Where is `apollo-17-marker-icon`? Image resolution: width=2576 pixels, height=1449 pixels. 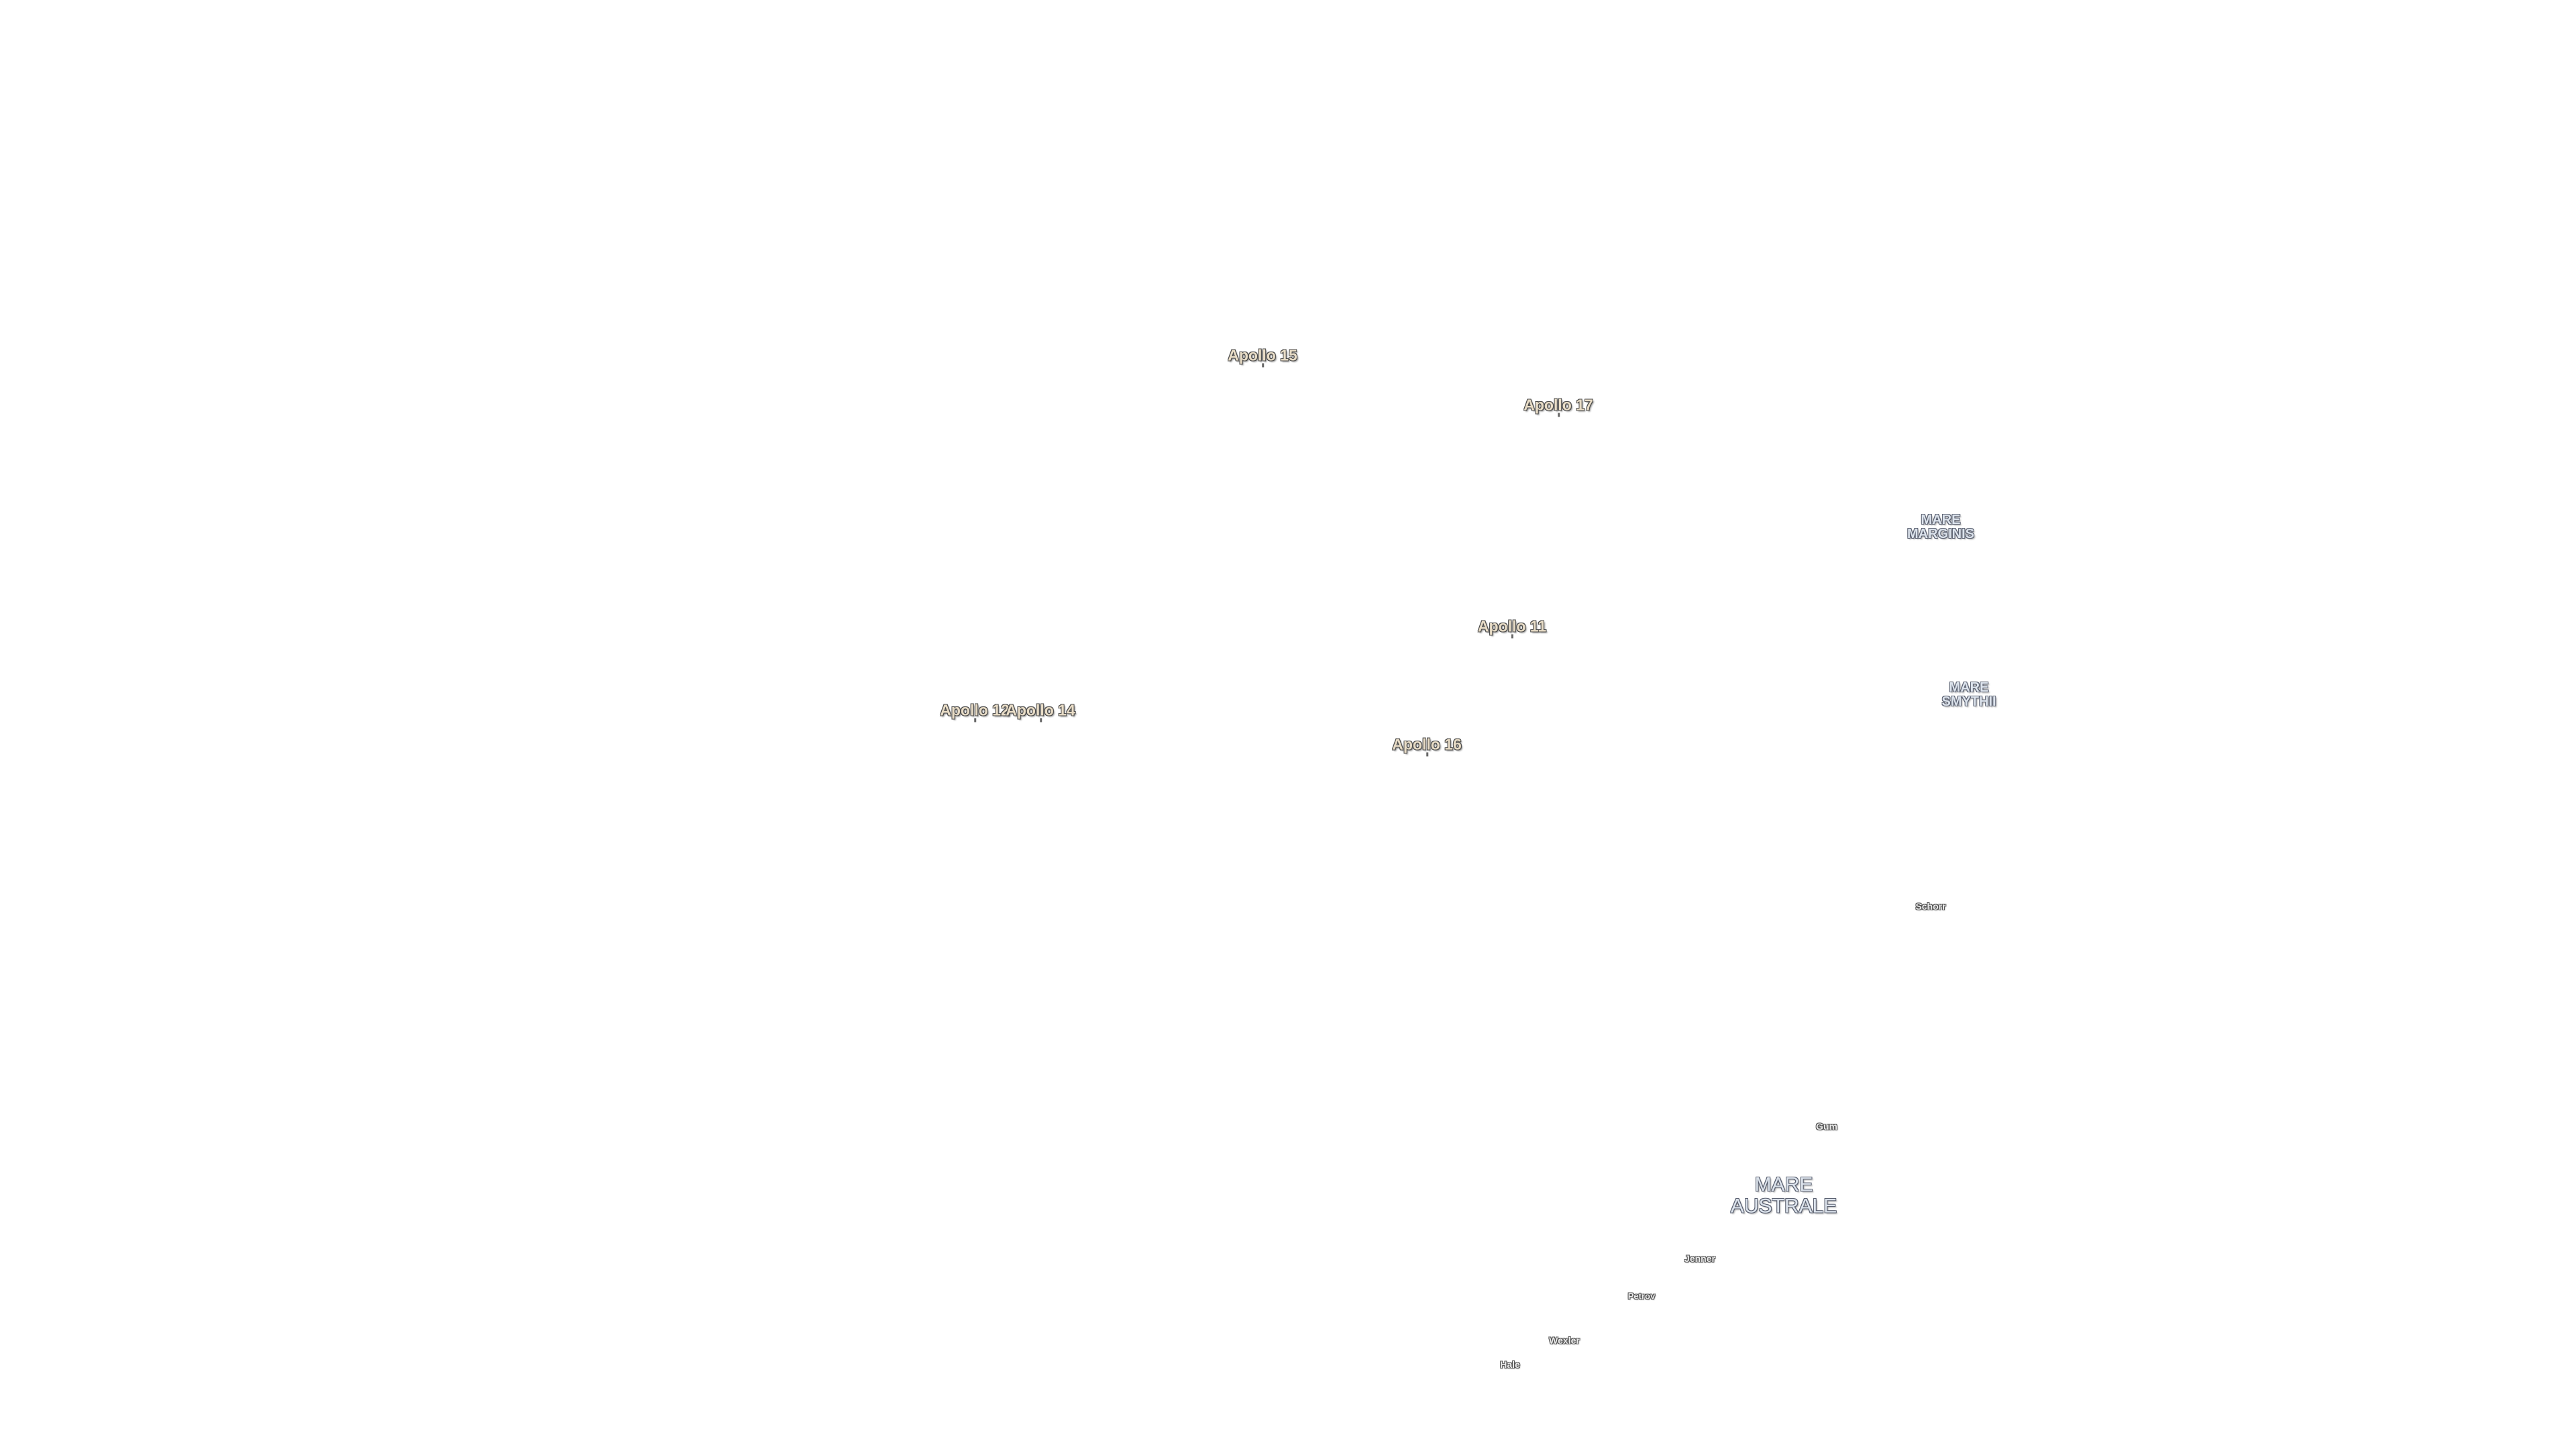
apollo-17-marker-icon is located at coordinates (1558, 415).